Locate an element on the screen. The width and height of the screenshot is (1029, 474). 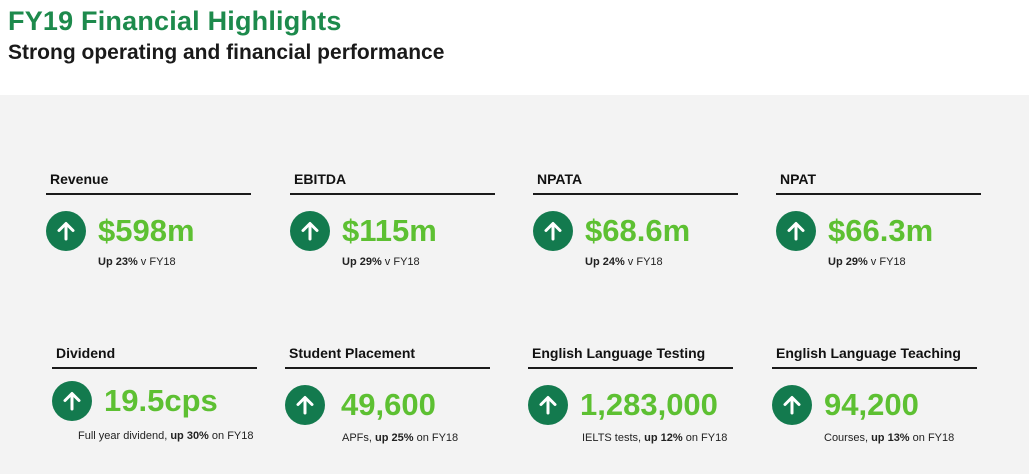
metric-card-npat: NPAT $66.3m Up 29% v FY18 is located at coordinates (878, 219).